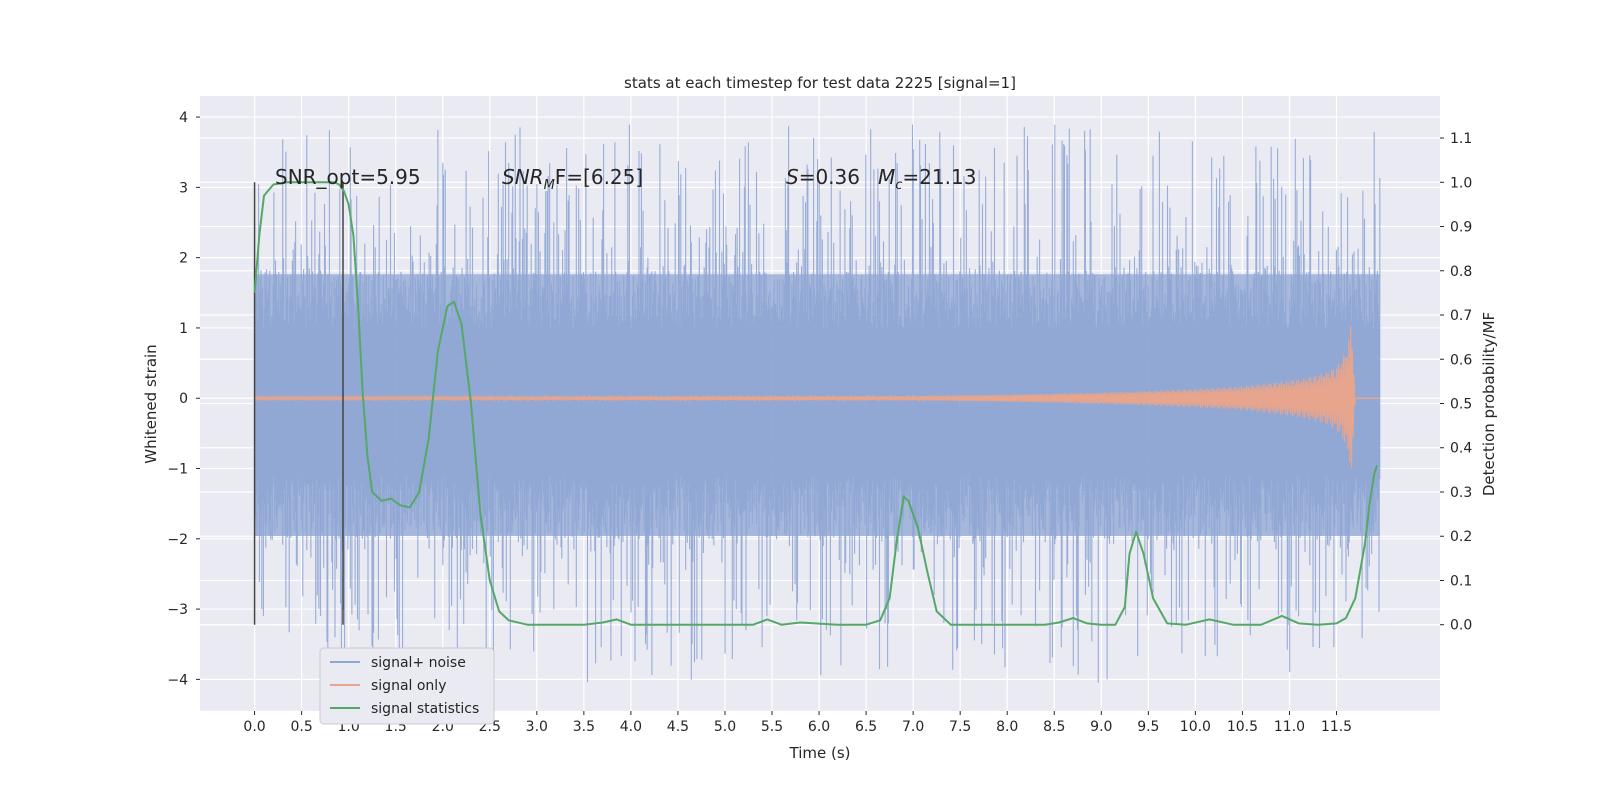 Image resolution: width=1600 pixels, height=800 pixels. What do you see at coordinates (820, 753) in the screenshot?
I see `x-axis-label: Time (s)` at bounding box center [820, 753].